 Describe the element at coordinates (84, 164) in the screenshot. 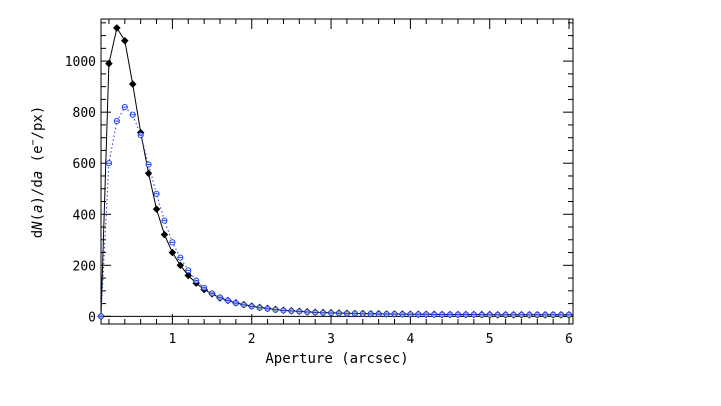

I see `y-tick-label: 600` at that location.